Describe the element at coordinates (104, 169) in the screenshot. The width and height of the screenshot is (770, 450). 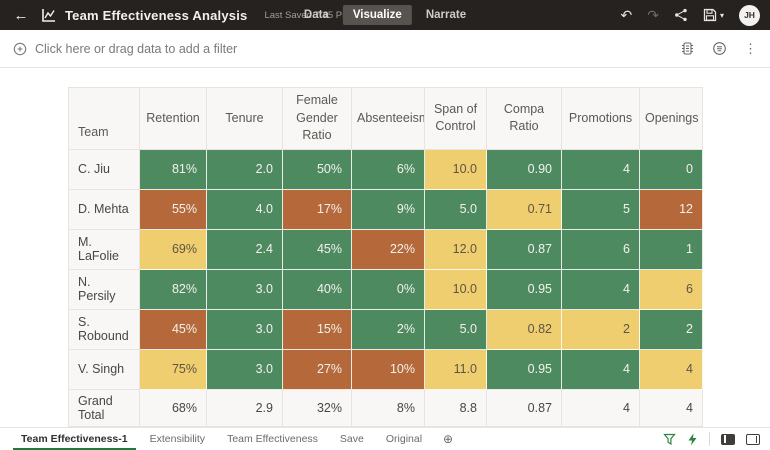
I see `row-label: C. Jiu` at that location.